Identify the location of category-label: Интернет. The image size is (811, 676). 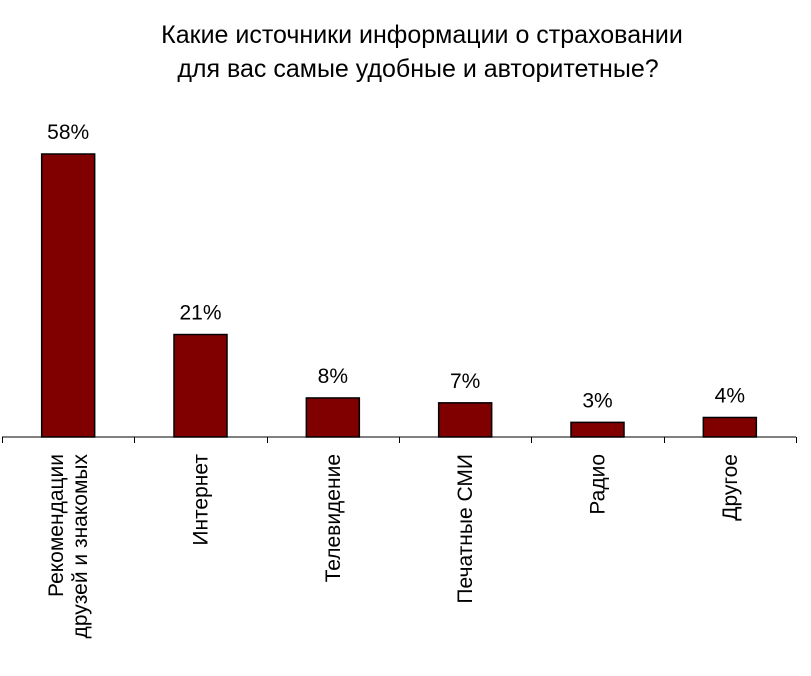
(201, 500).